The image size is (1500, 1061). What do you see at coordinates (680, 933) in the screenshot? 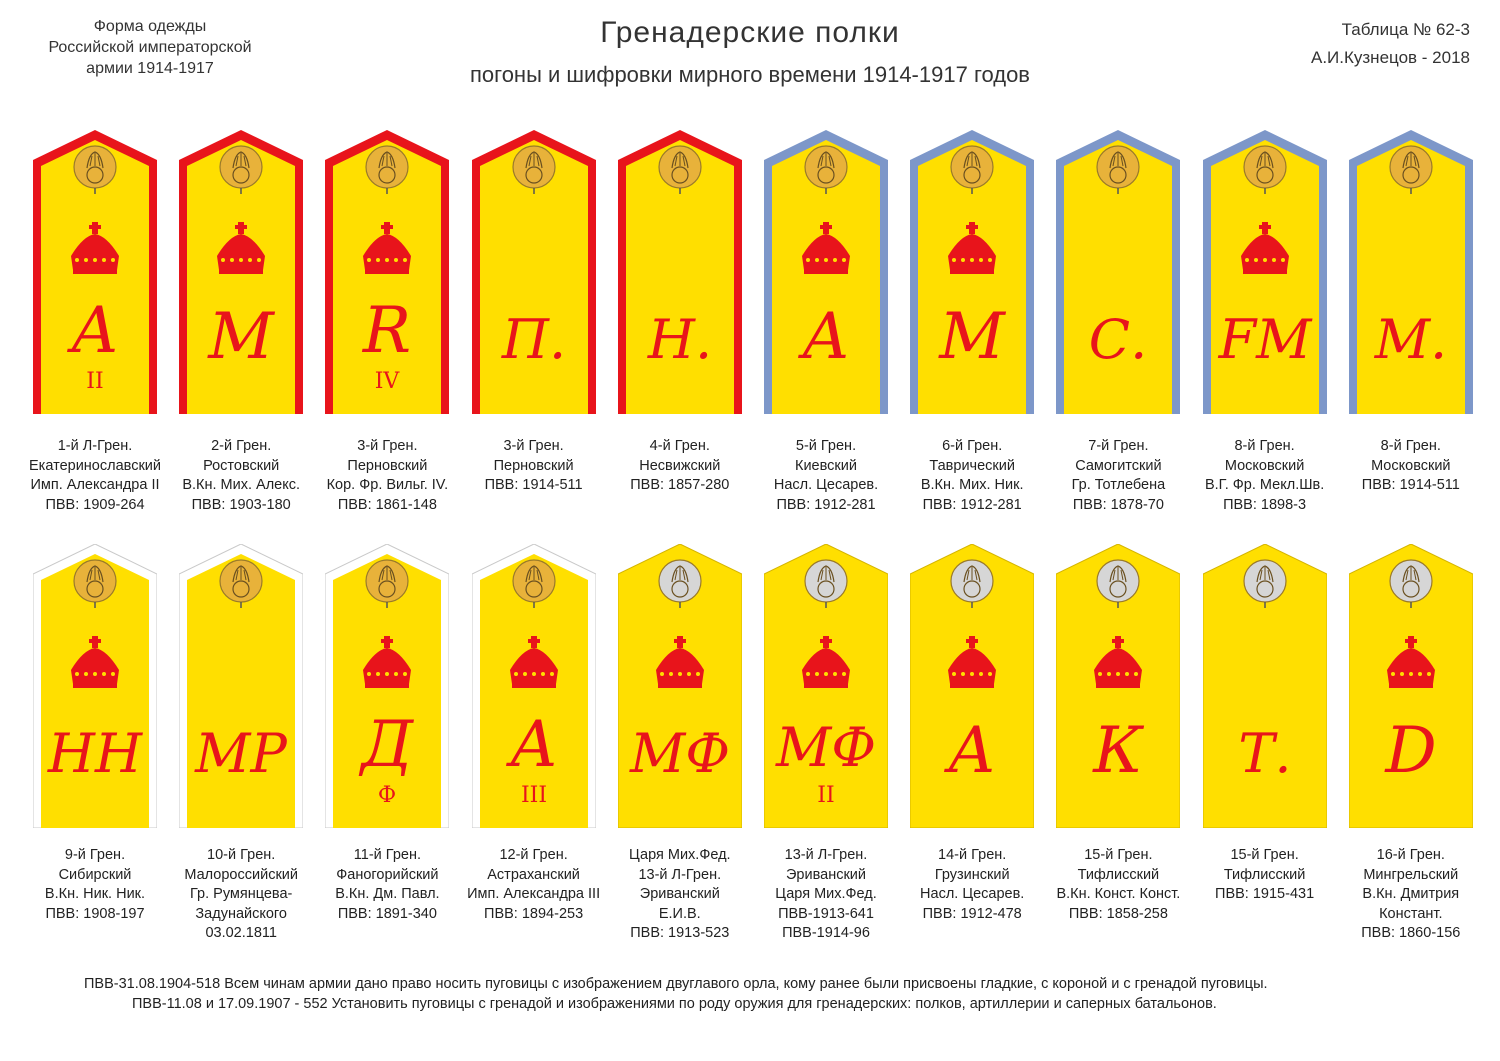
I see `caption-line: ПВВ: 1913-523` at bounding box center [680, 933].